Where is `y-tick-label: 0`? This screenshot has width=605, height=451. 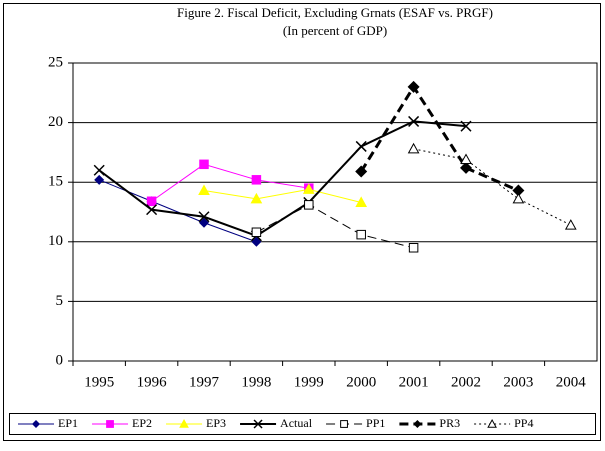
y-tick-label: 0 is located at coordinates (60, 360).